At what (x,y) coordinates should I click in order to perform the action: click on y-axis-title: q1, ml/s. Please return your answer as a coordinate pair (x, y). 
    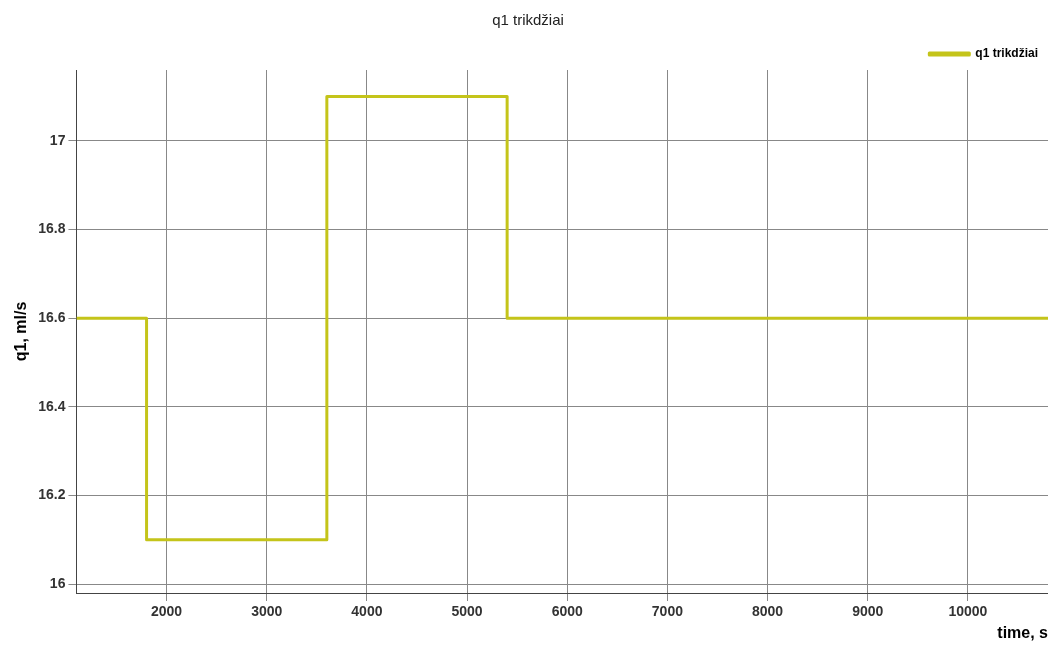
    Looking at the image, I should click on (21, 331).